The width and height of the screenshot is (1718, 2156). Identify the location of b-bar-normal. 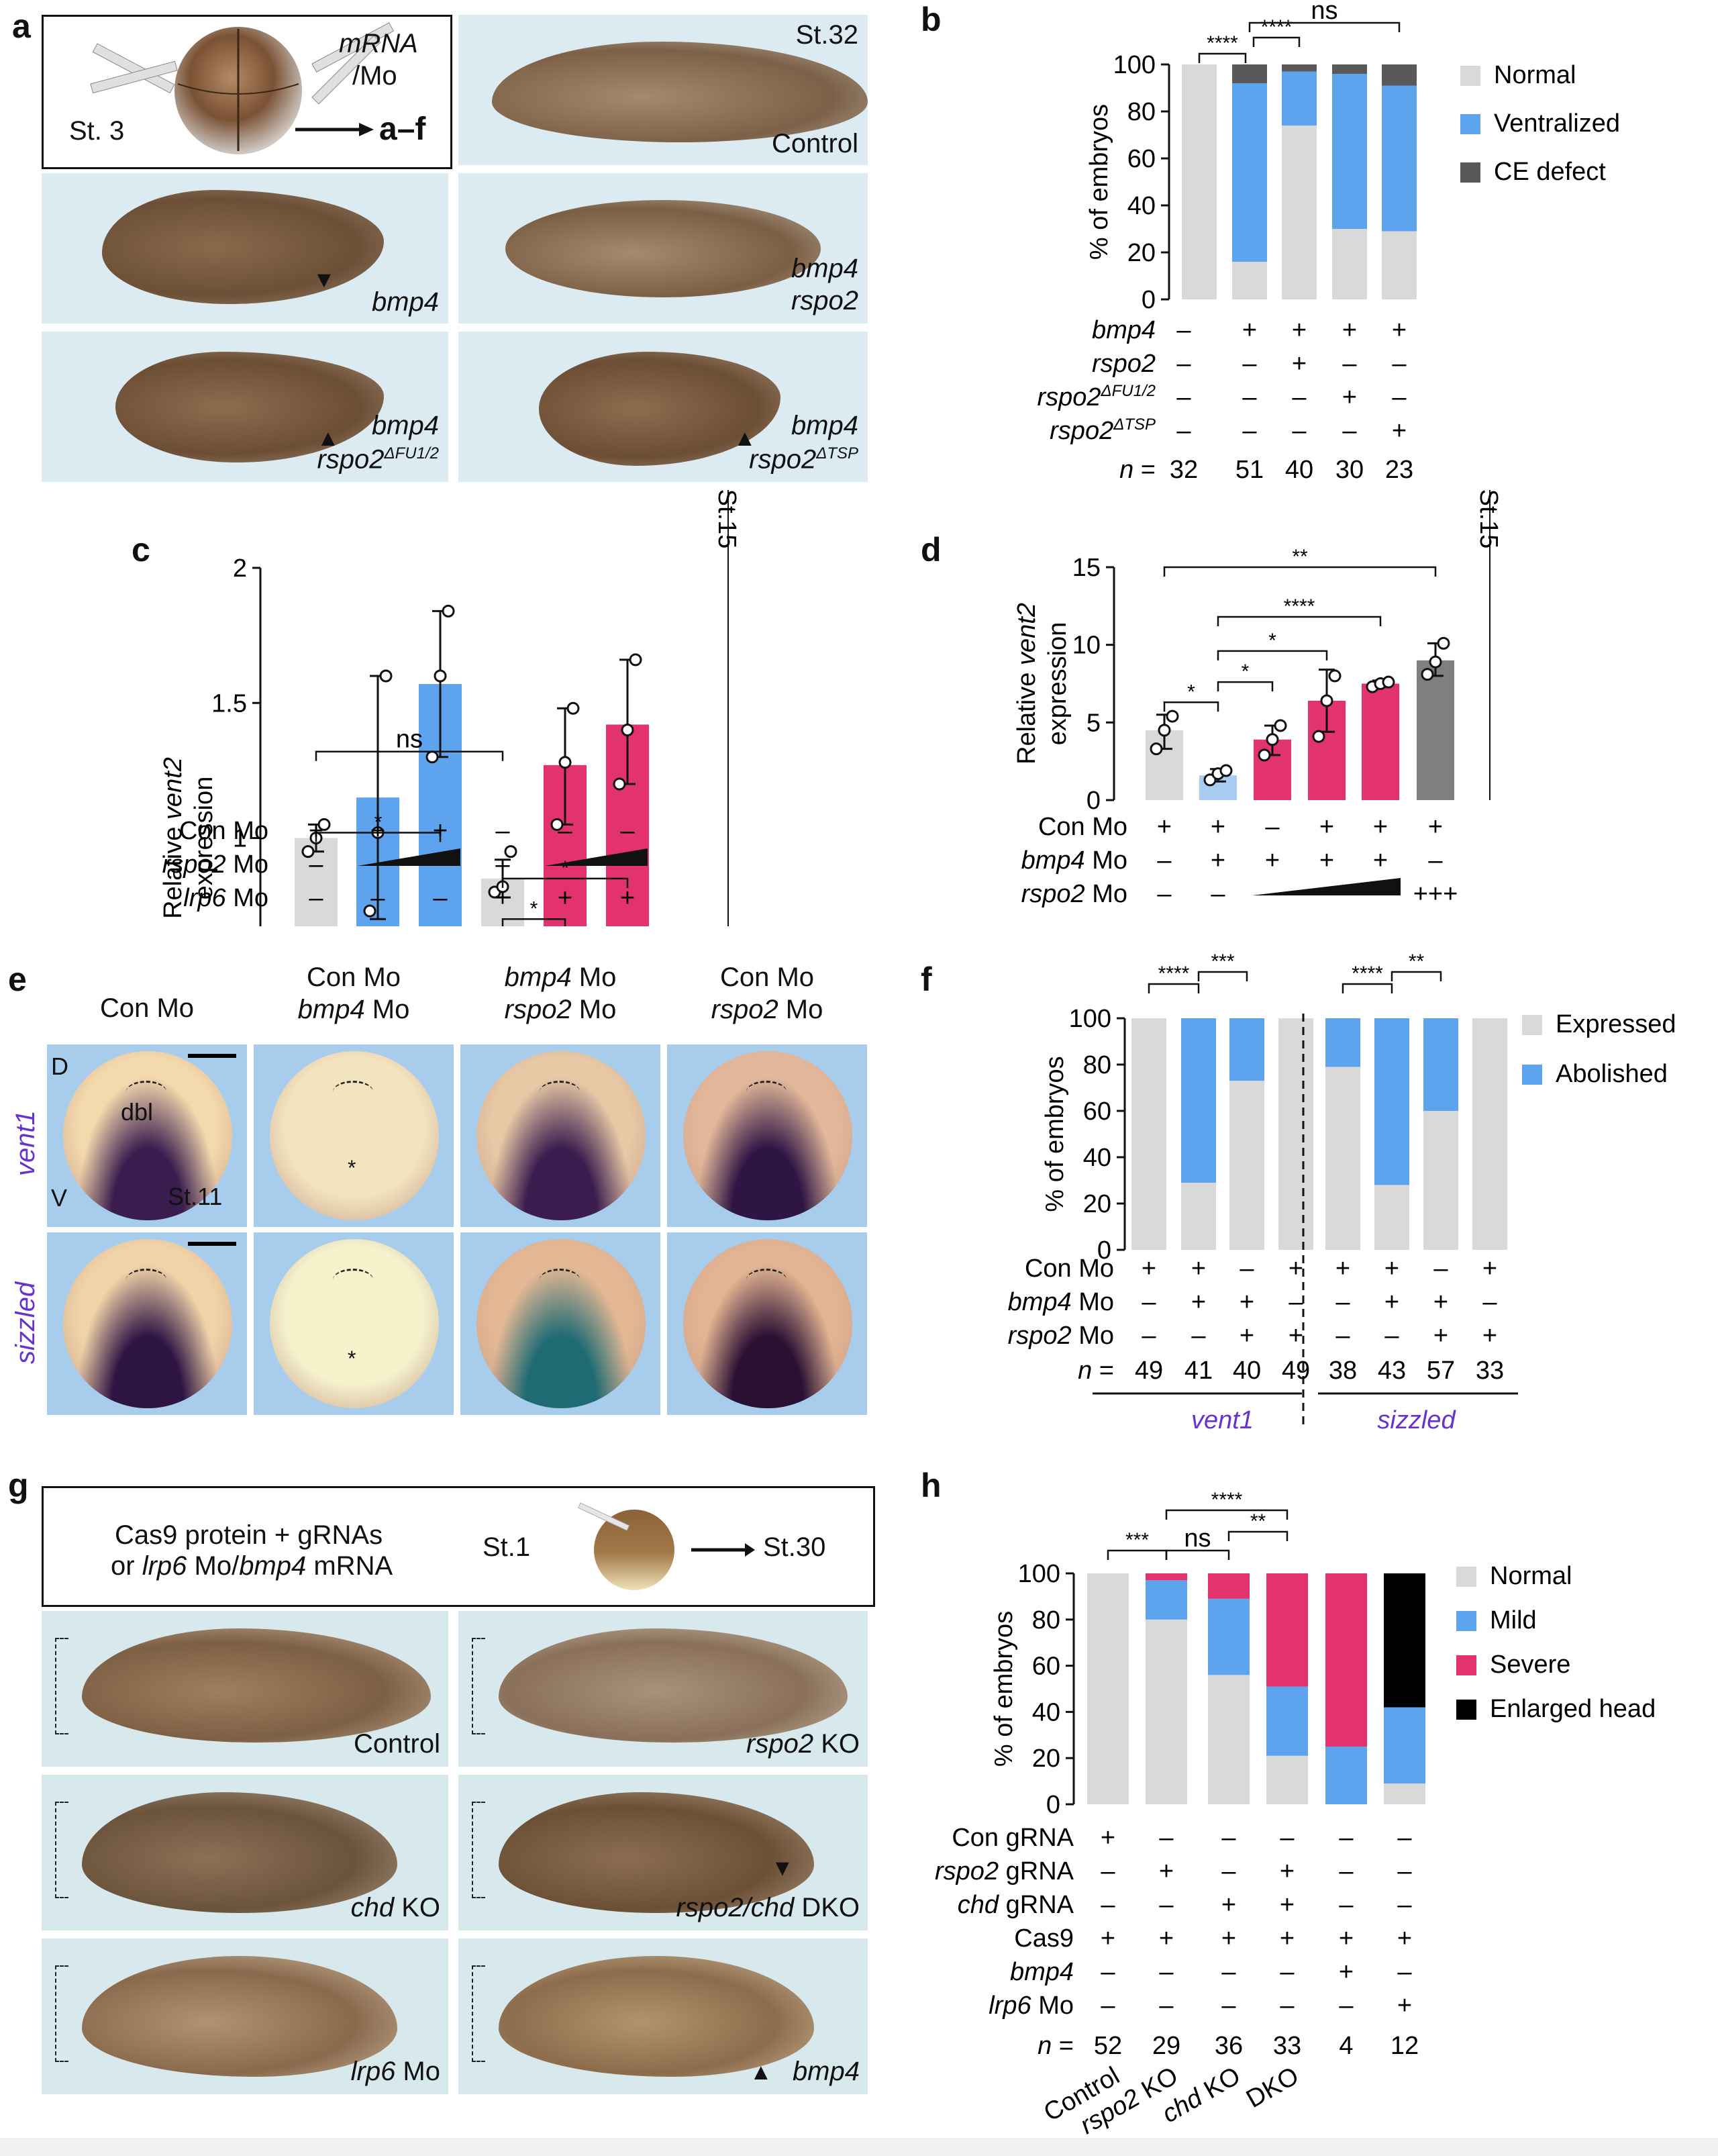
(1349, 264).